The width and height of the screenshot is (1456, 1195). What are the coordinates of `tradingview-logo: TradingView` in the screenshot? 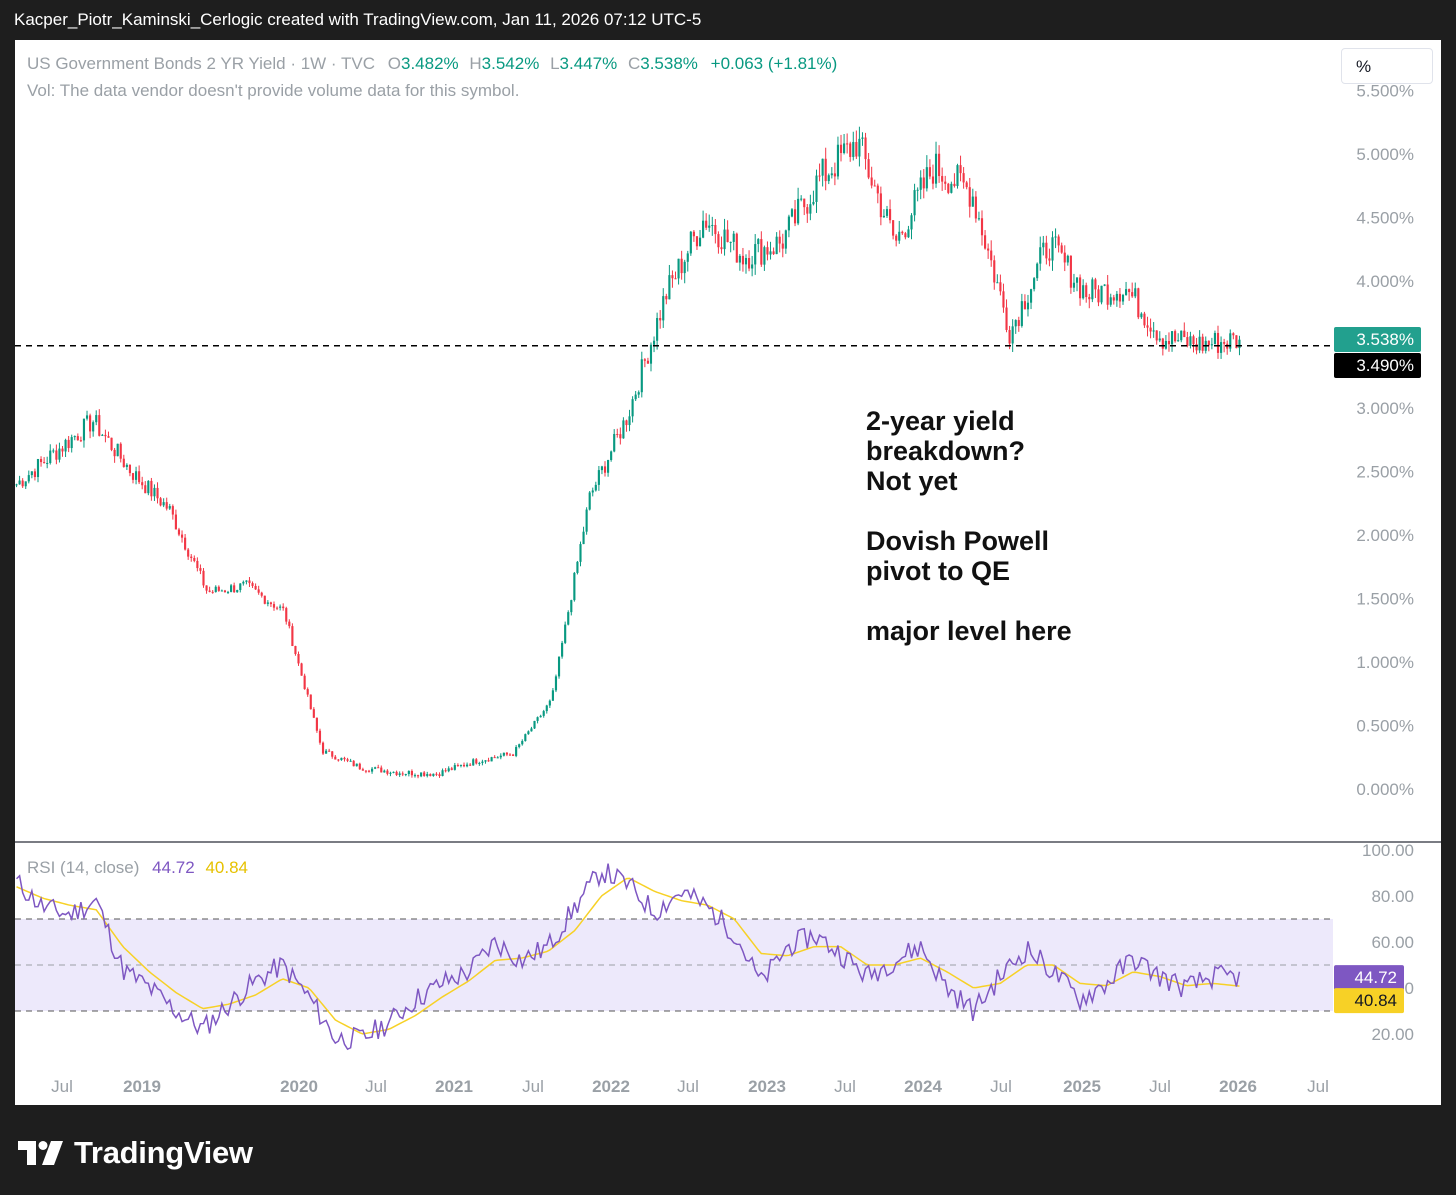 It's located at (135, 1153).